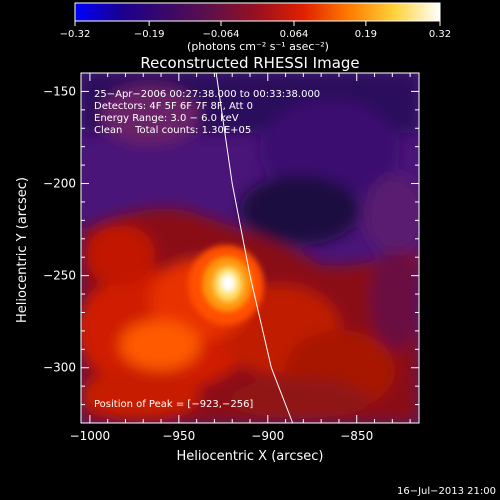  What do you see at coordinates (258, 46) in the screenshot?
I see `colorbar-units: (photons cm⁻² s⁻¹ asec⁻²)` at bounding box center [258, 46].